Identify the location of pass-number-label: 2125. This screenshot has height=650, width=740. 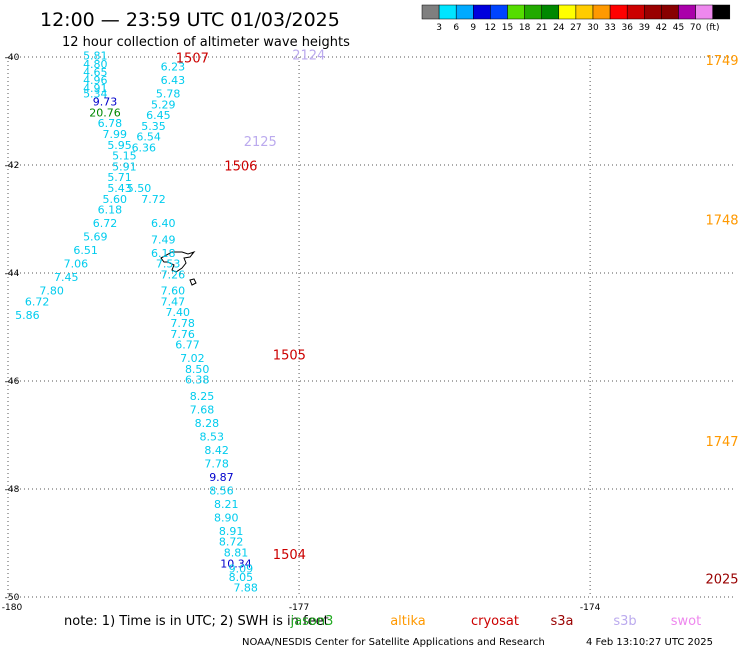
(260, 142).